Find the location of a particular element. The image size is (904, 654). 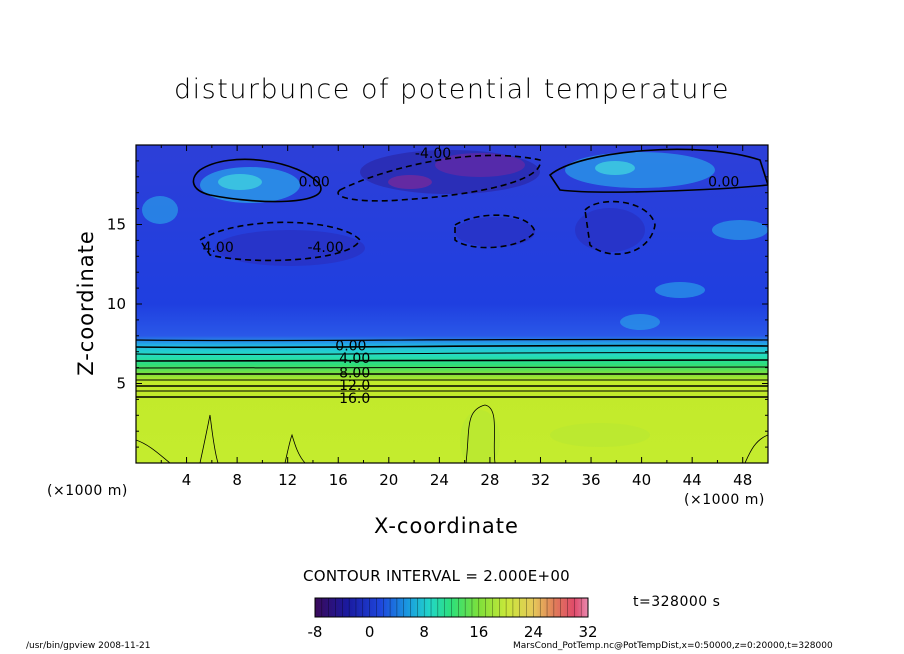

contour-label: 16.0 is located at coordinates (354, 399).